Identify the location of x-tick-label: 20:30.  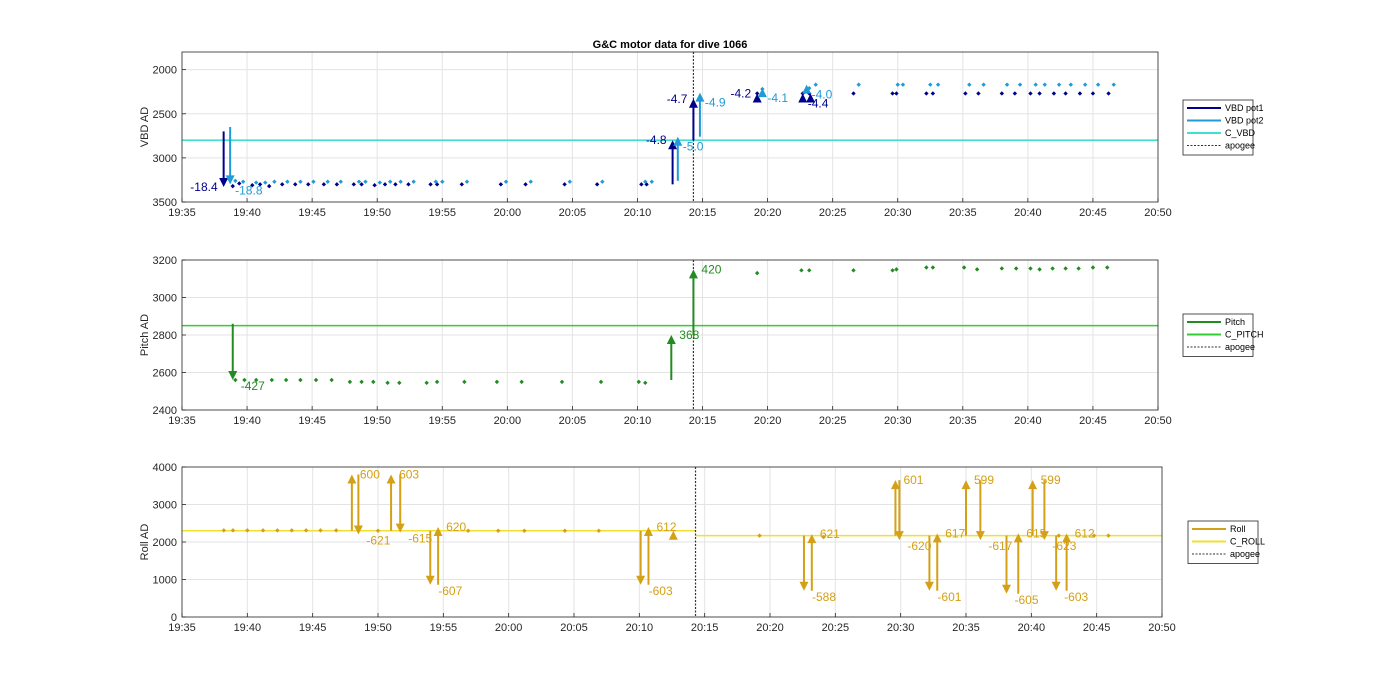
(901, 628).